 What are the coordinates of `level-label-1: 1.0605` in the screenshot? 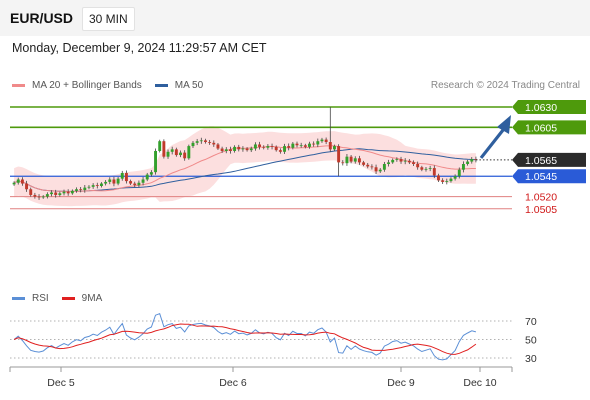 It's located at (541, 128).